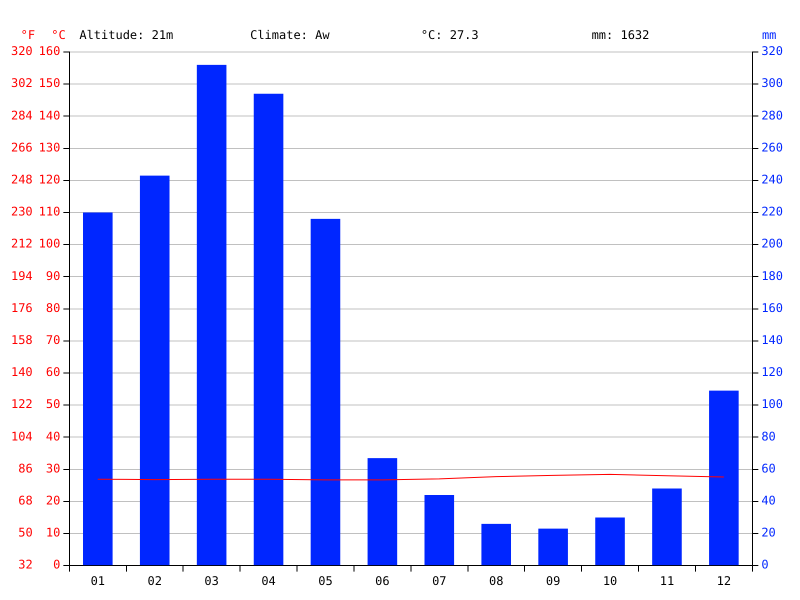 The image size is (800, 600). Describe the element at coordinates (21, 307) in the screenshot. I see `y3-tick-label: 176` at that location.